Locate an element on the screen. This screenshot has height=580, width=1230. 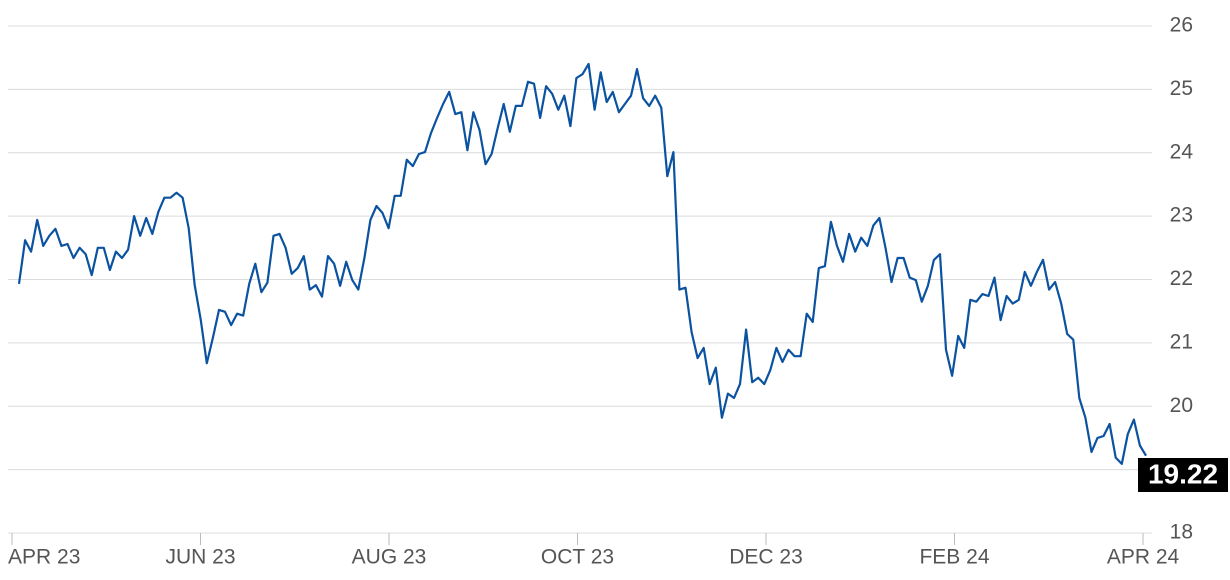
y-tick-label: 18 is located at coordinates (1181, 532).